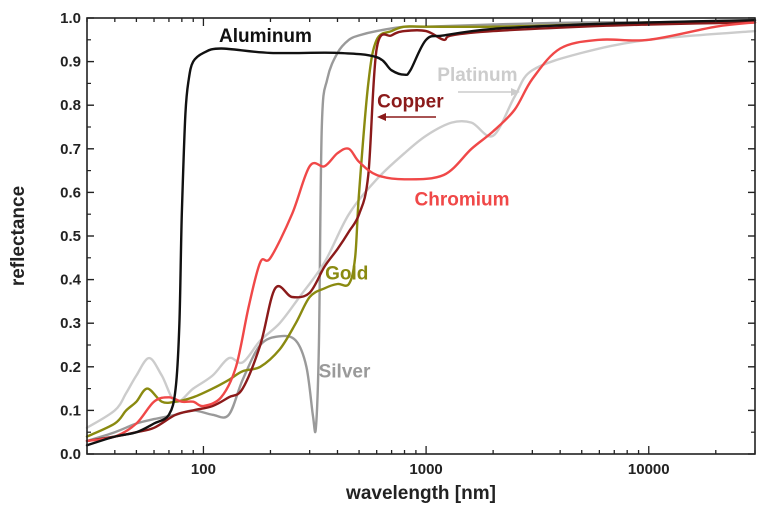 Image resolution: width=761 pixels, height=507 pixels. I want to click on x-axis-title: wavelength [nm], so click(420, 493).